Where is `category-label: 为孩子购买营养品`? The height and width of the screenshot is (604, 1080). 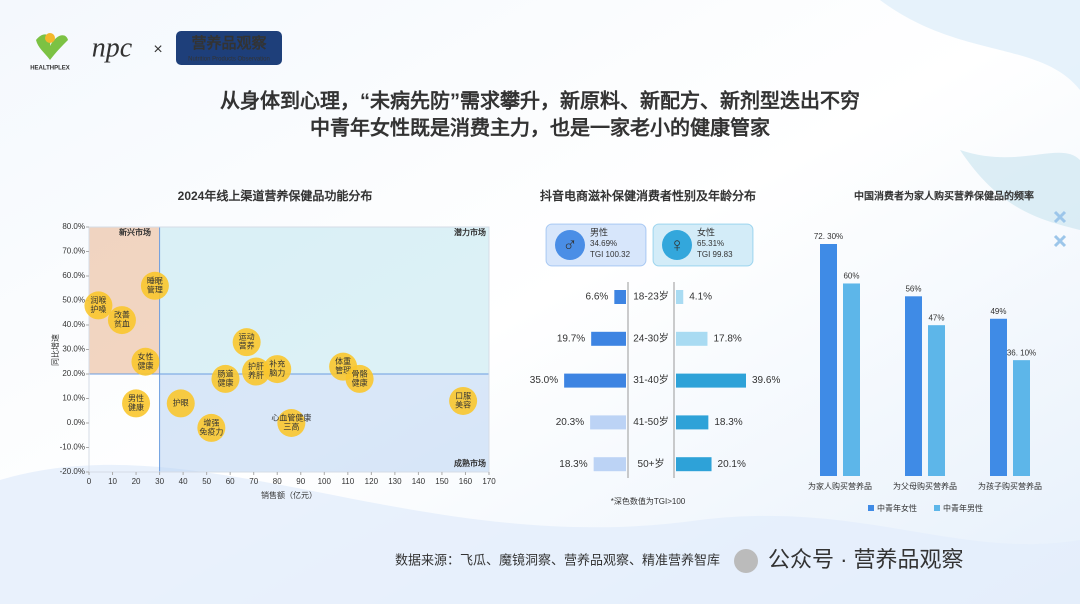
category-label: 为孩子购买营养品 is located at coordinates (1010, 486).